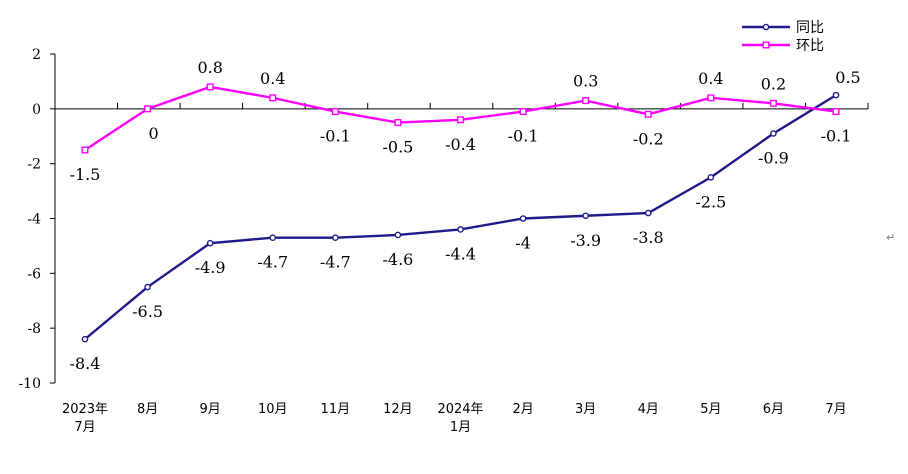  Describe the element at coordinates (710, 201) in the screenshot. I see `data-label: -2.5` at that location.